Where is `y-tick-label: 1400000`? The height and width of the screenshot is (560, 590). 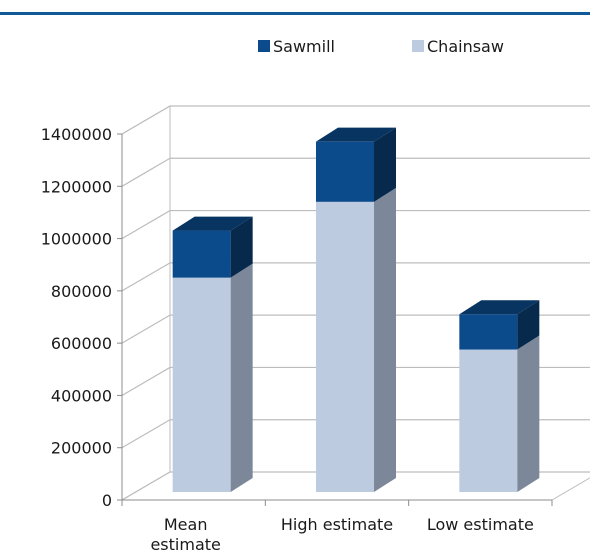 y-tick-label: 1400000 is located at coordinates (76, 134).